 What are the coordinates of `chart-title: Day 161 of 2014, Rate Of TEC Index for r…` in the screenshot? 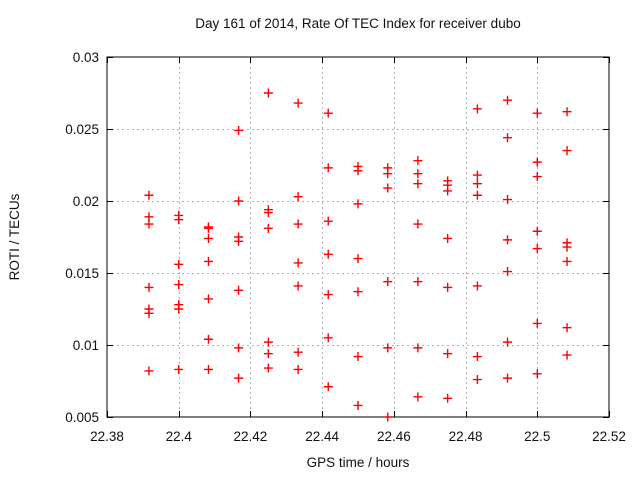 It's located at (357, 23).